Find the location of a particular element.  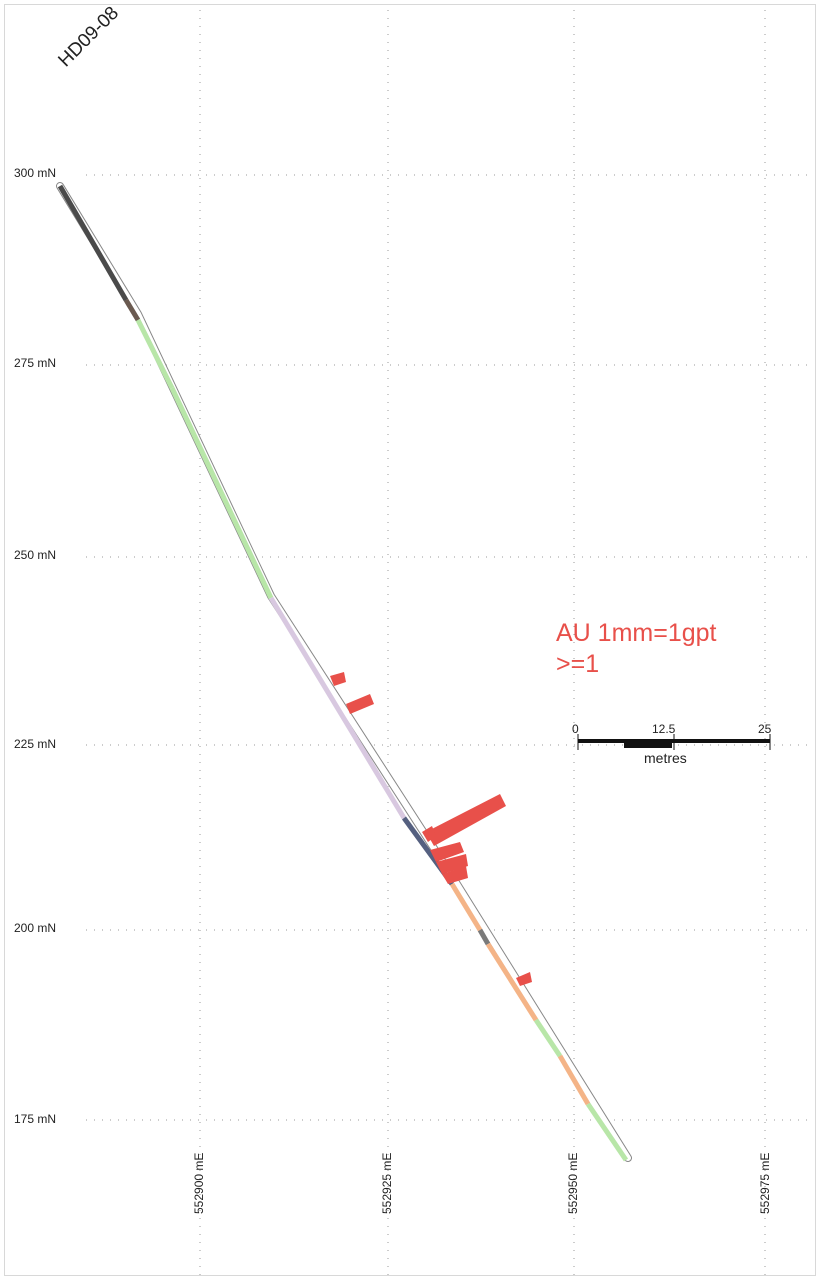

northing-label-200: 200 mN is located at coordinates (35, 928).